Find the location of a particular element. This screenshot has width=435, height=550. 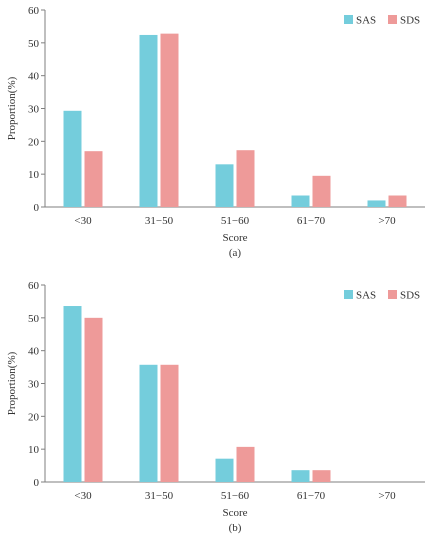

chart-caption: (a) is located at coordinates (235, 253).